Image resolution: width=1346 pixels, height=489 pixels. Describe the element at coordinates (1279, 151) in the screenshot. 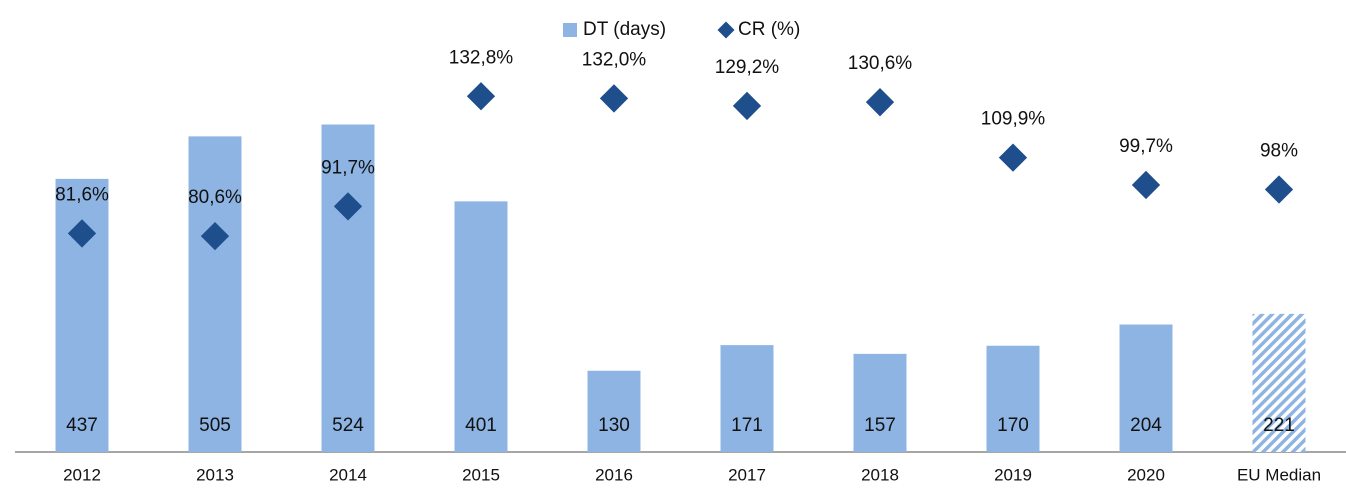

I see `point-label: 98%` at that location.